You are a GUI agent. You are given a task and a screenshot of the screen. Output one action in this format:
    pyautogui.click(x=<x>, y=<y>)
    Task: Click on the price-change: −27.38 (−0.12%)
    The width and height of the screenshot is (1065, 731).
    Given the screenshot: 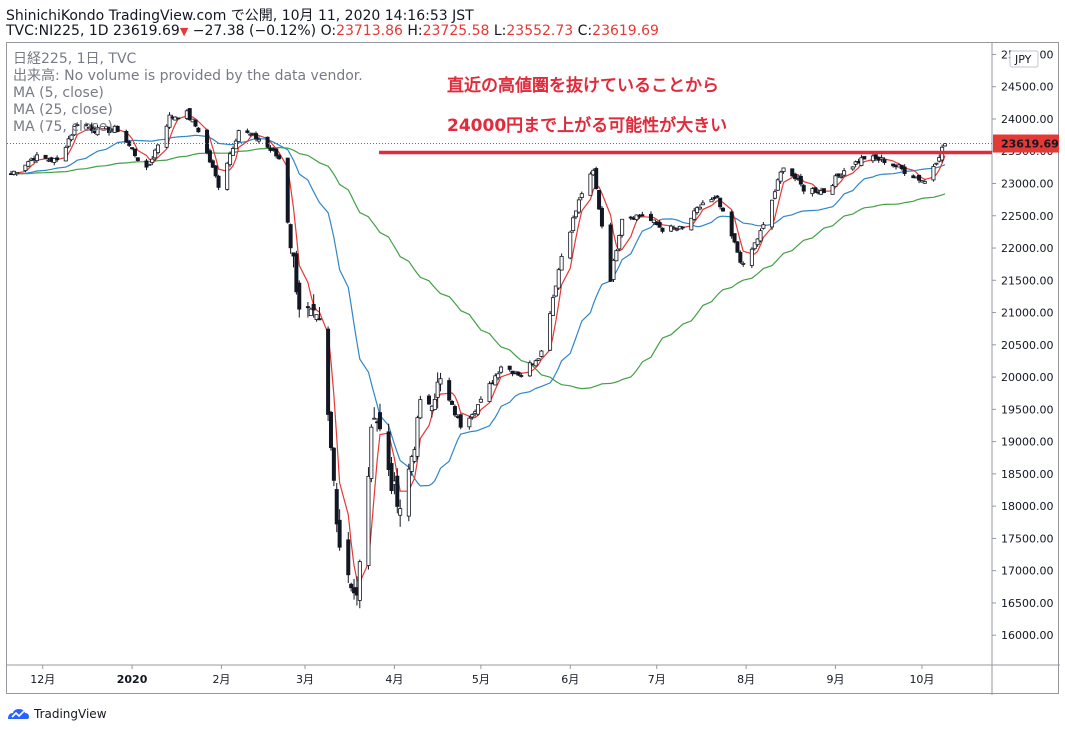 What is the action you would take?
    pyautogui.click(x=254, y=31)
    